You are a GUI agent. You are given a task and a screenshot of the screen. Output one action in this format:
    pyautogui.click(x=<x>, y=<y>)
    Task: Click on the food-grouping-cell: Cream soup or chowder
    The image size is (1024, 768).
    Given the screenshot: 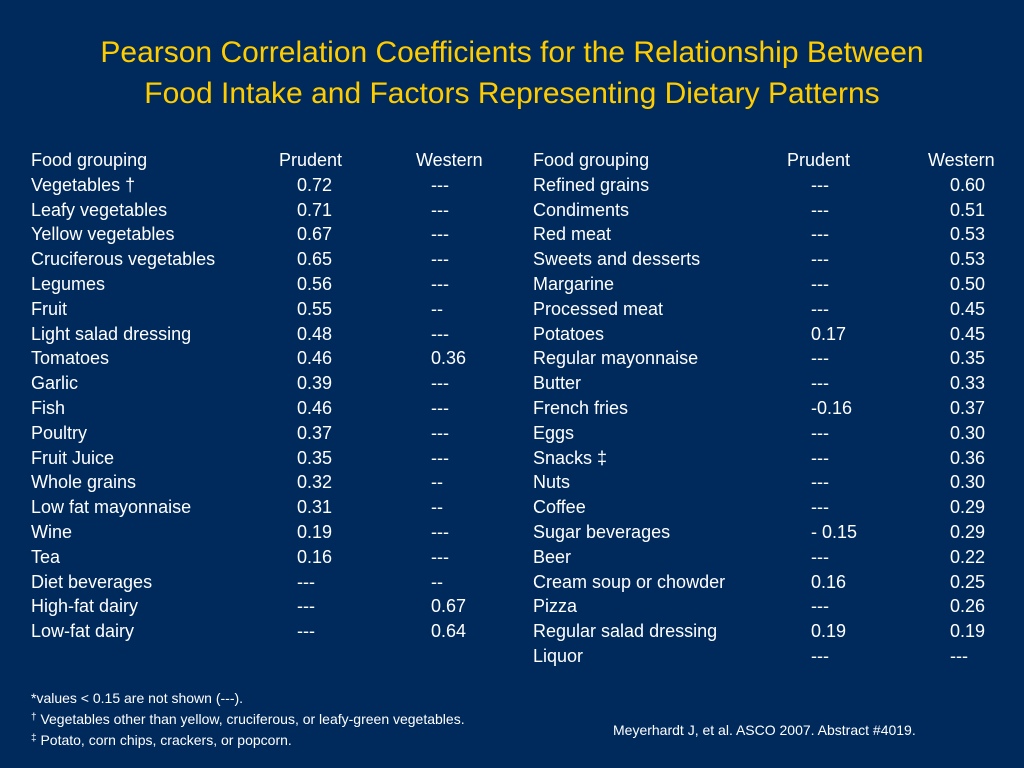 What is the action you would take?
    pyautogui.click(x=629, y=581)
    